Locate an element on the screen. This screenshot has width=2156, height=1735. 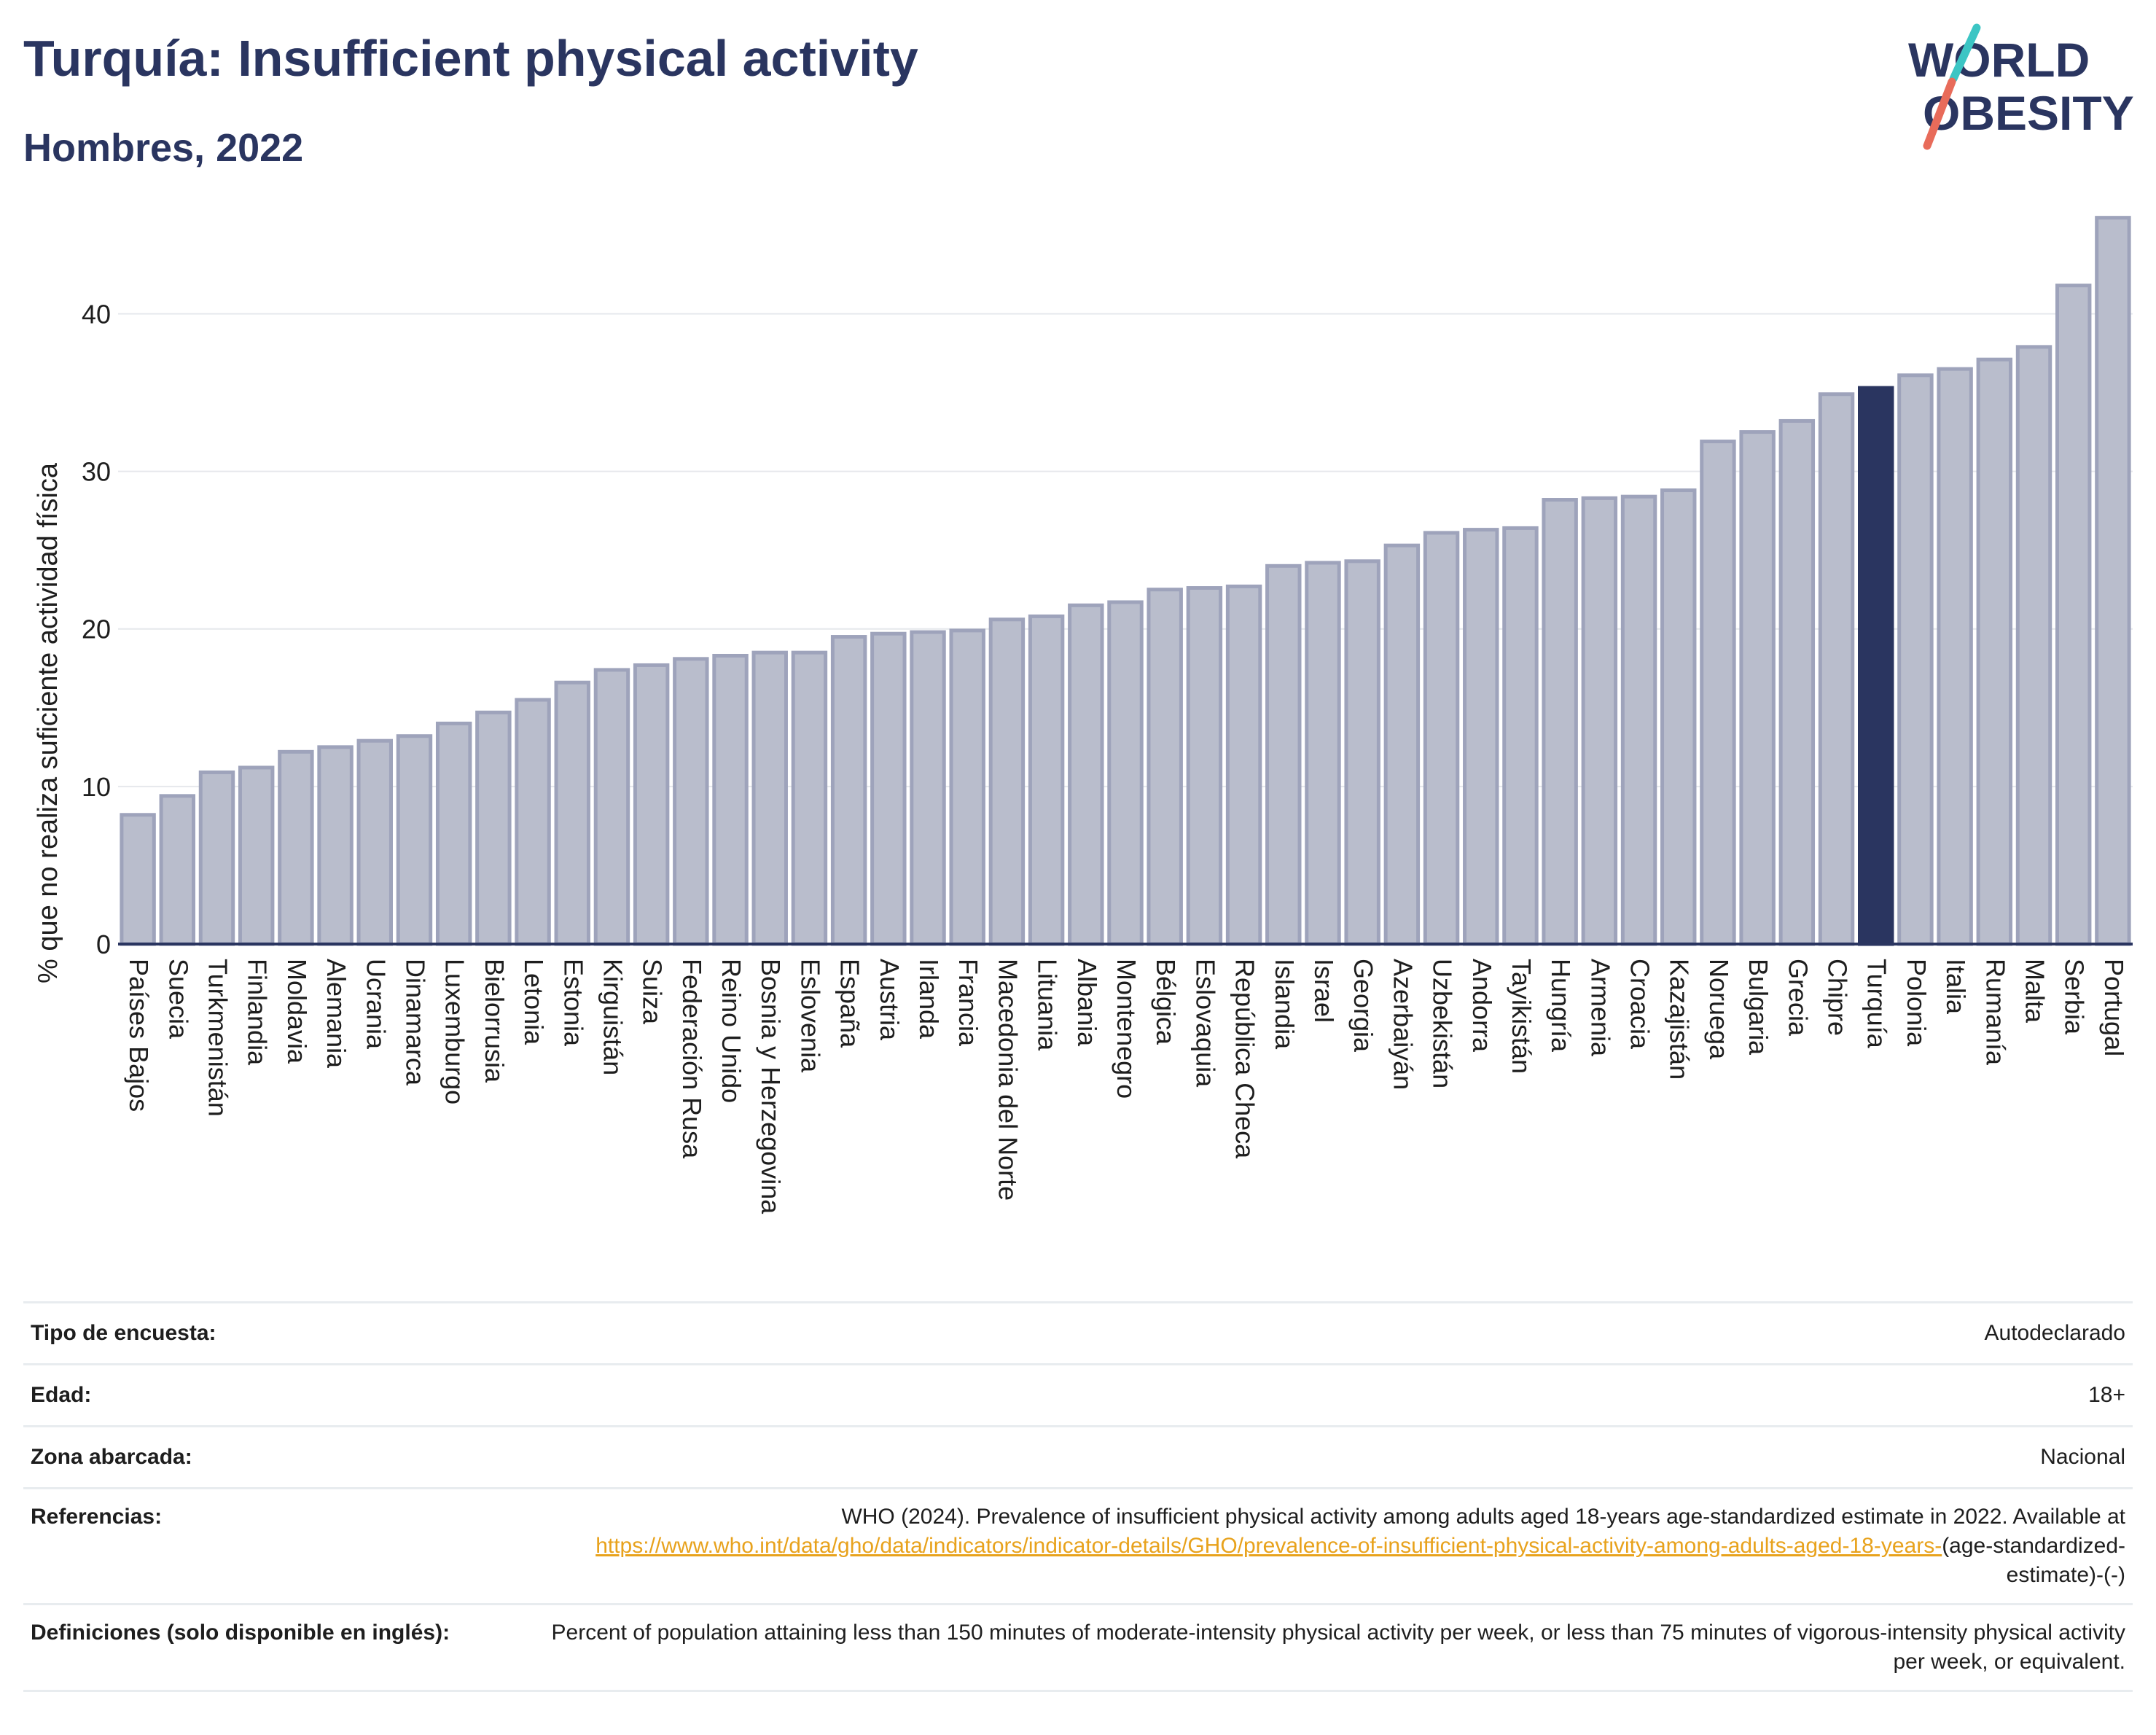
x-tick-label: Tayikistán is located at coordinates (1522, 1016).